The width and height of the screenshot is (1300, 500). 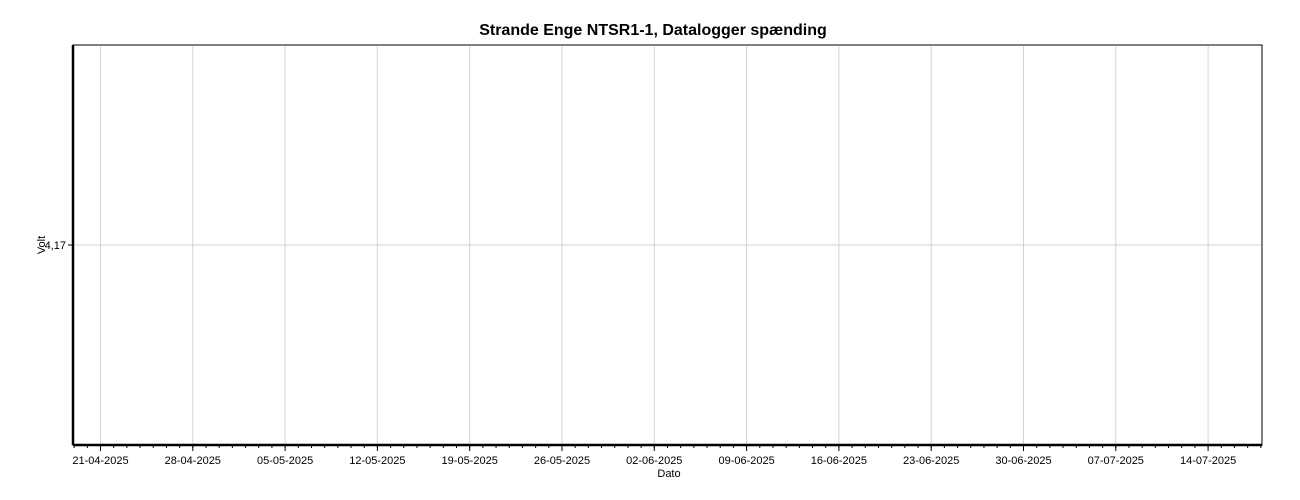 I want to click on x-axis-title: Dato, so click(x=668, y=474).